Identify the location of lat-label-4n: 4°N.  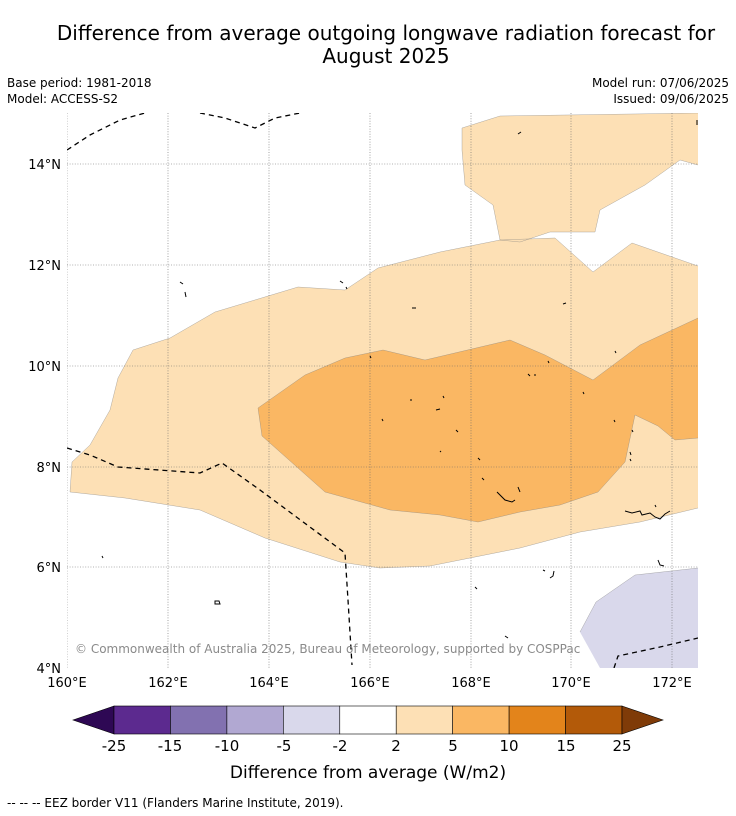
(49, 669).